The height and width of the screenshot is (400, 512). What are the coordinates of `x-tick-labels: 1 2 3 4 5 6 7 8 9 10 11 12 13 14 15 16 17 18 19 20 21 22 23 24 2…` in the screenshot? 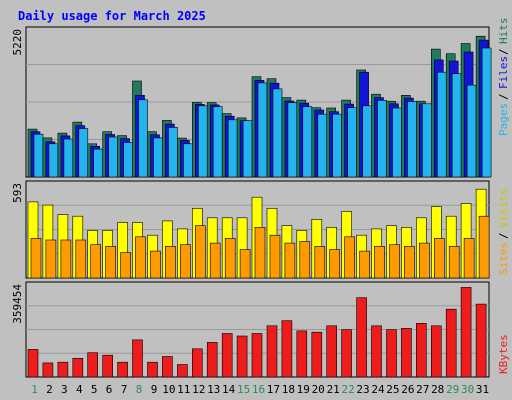 It's located at (260, 389).